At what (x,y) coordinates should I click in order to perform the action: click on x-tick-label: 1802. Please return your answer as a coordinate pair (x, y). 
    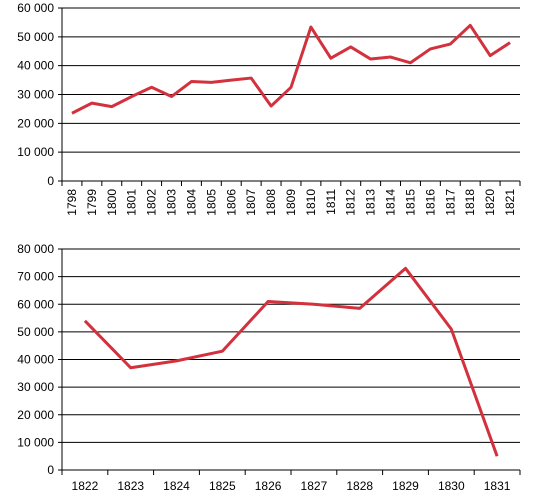
    Looking at the image, I should click on (152, 202).